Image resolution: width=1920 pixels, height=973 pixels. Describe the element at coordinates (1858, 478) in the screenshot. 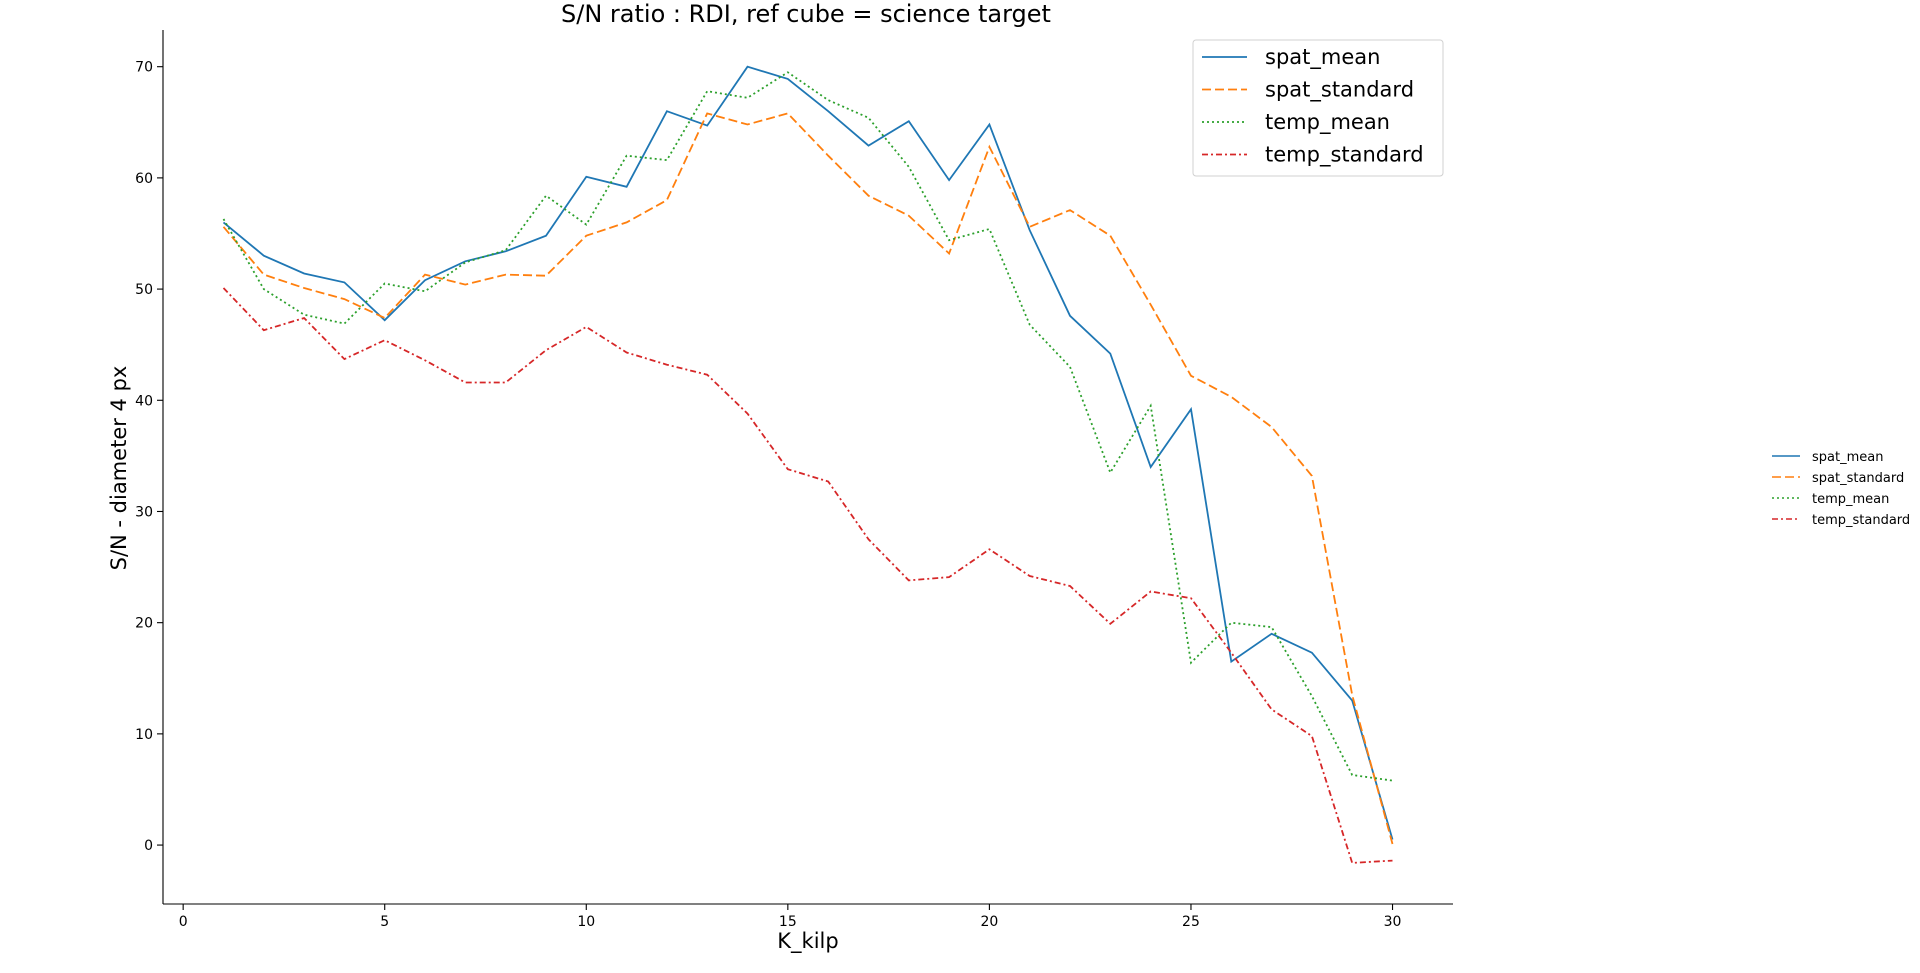

I see `side-legend-label: spat_standard` at that location.